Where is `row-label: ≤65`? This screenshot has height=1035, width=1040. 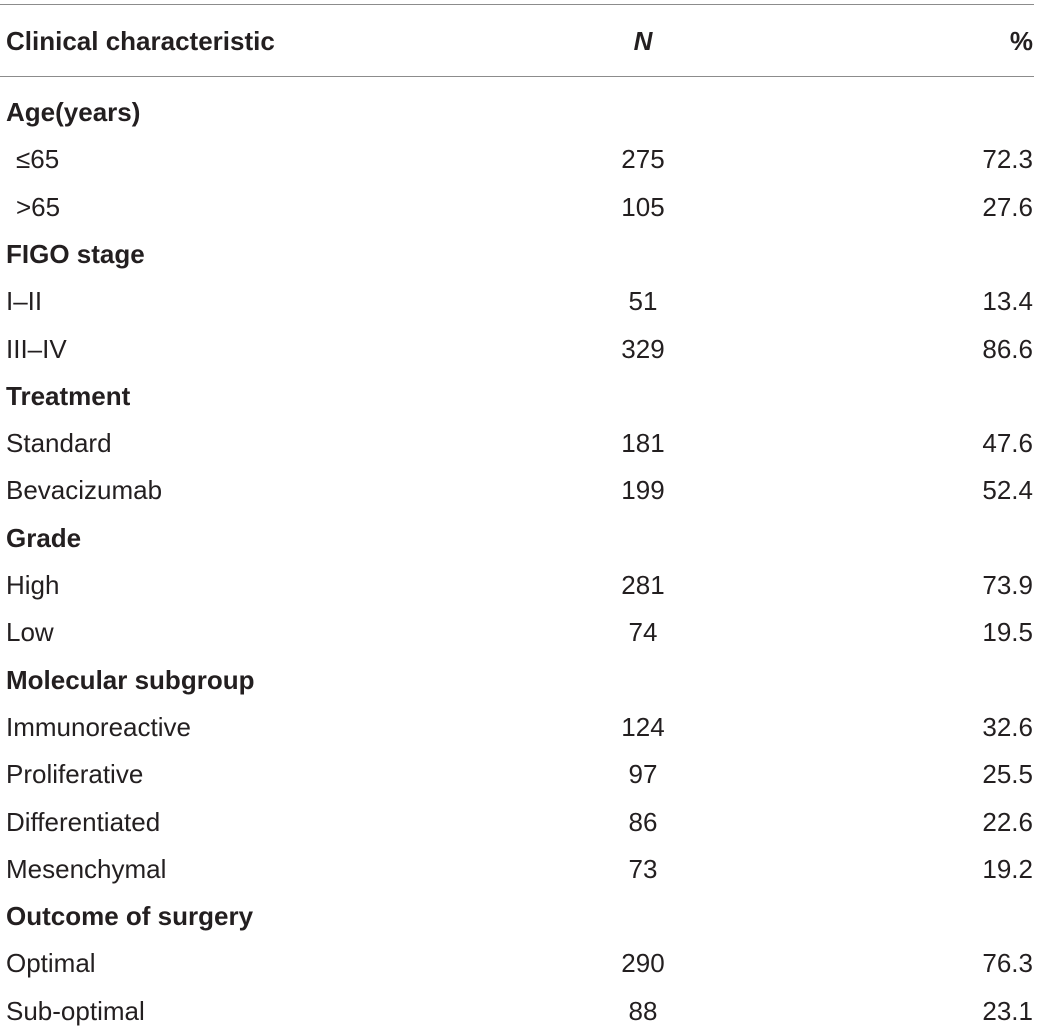 row-label: ≤65 is located at coordinates (38, 159).